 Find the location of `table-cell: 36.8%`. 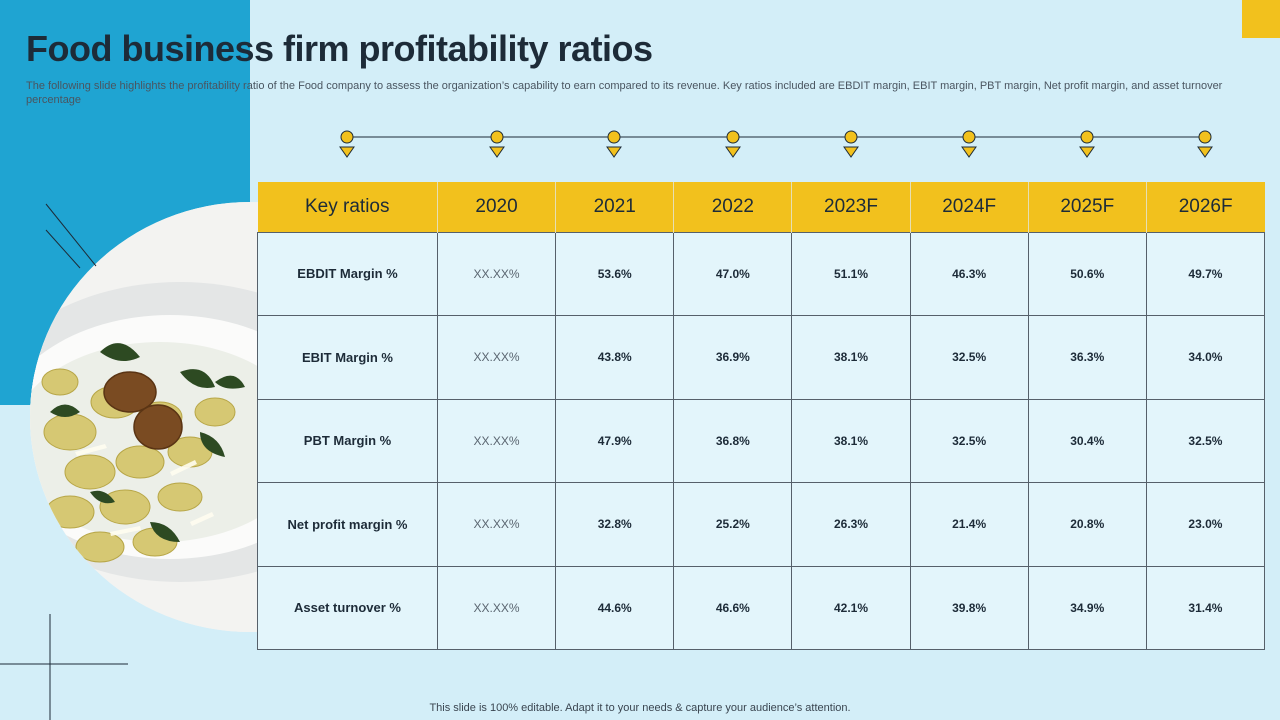

table-cell: 36.8% is located at coordinates (733, 440).